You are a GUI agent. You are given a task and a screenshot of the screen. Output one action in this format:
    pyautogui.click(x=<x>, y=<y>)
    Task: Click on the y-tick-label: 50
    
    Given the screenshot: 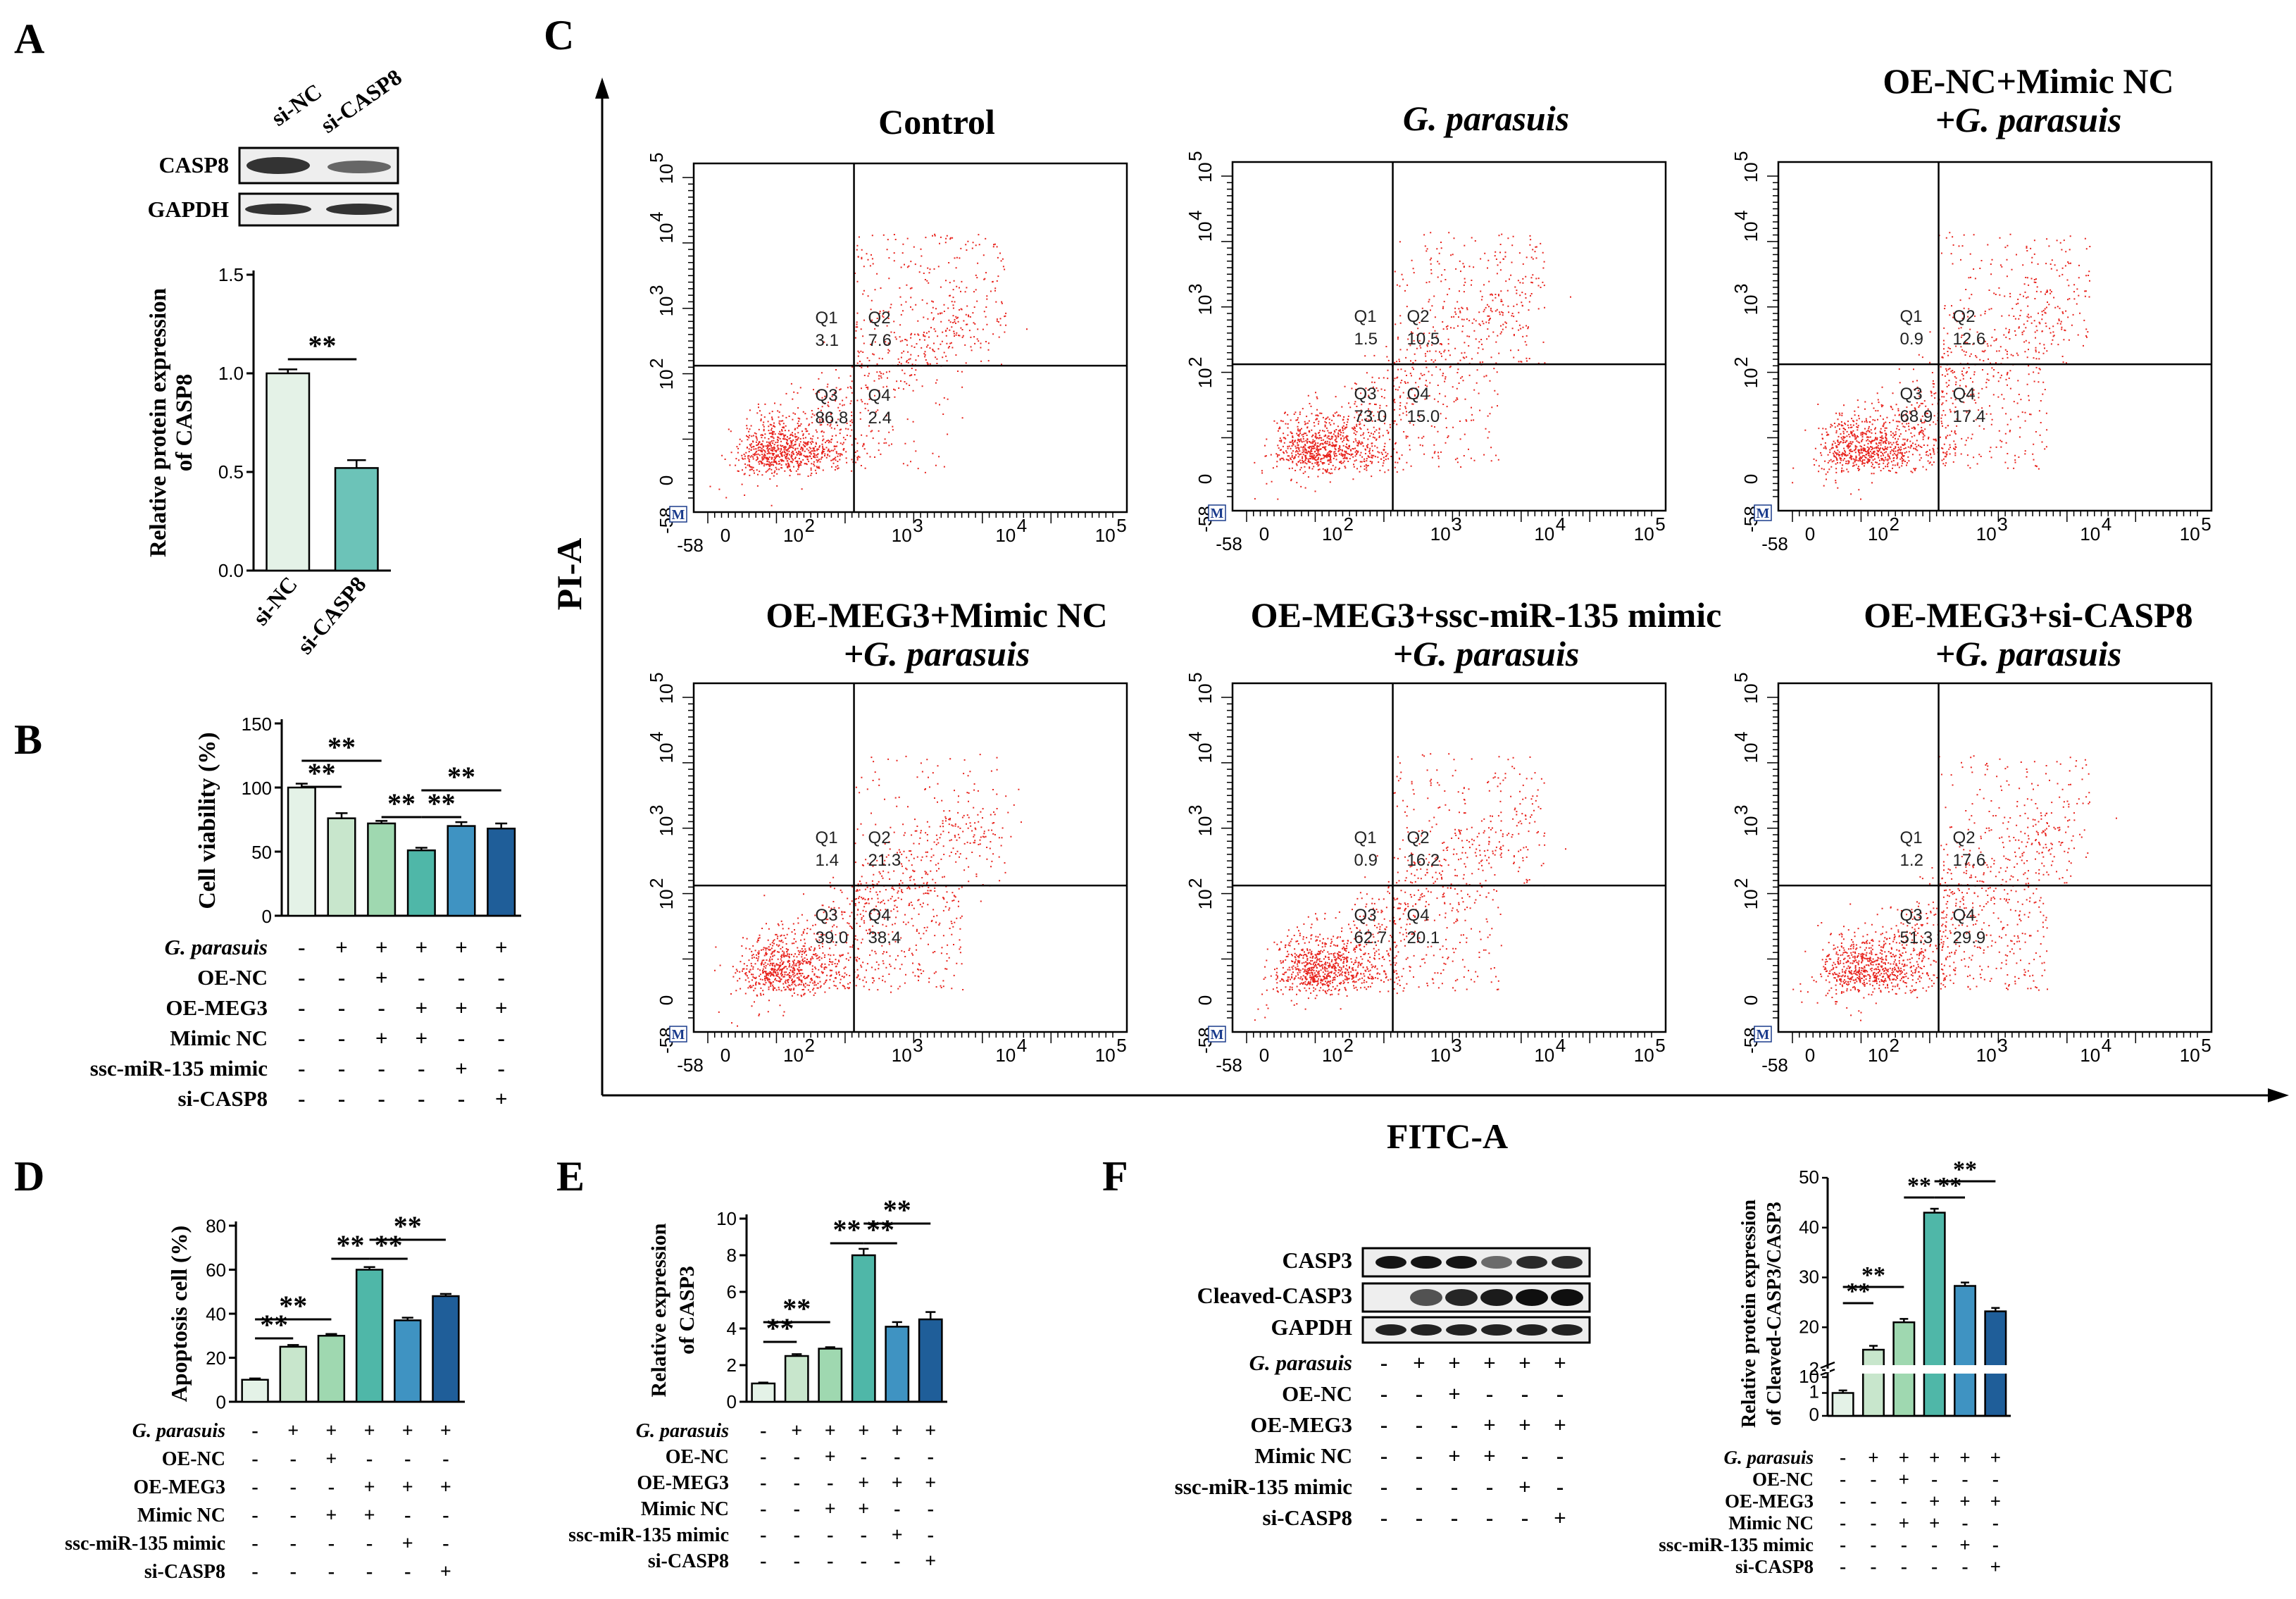 What is the action you would take?
    pyautogui.click(x=261, y=852)
    